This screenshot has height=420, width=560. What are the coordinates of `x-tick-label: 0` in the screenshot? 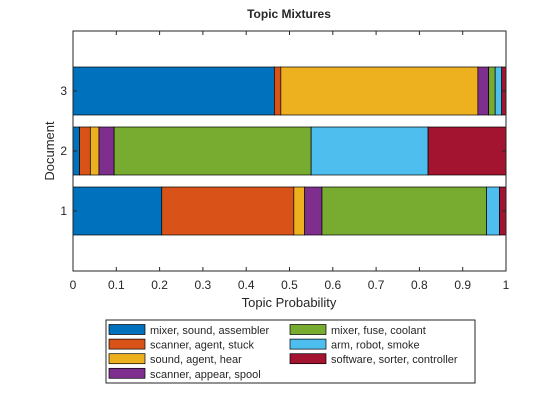 It's located at (73, 285).